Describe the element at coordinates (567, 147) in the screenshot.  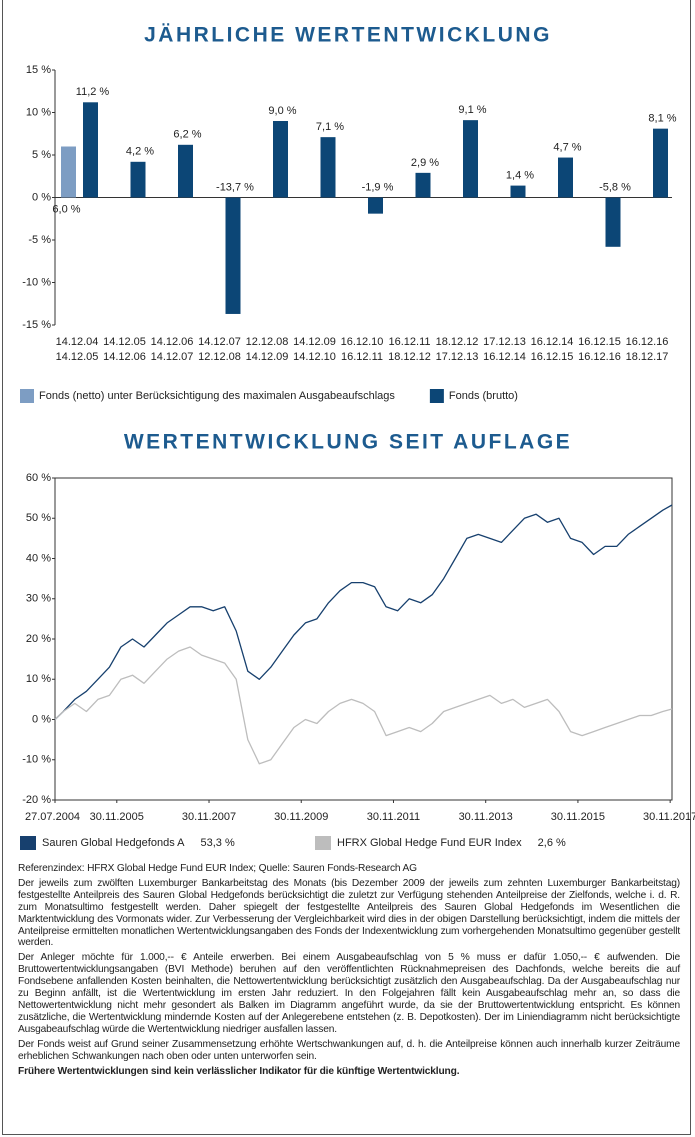
I see `value-label: 4,7 %` at that location.